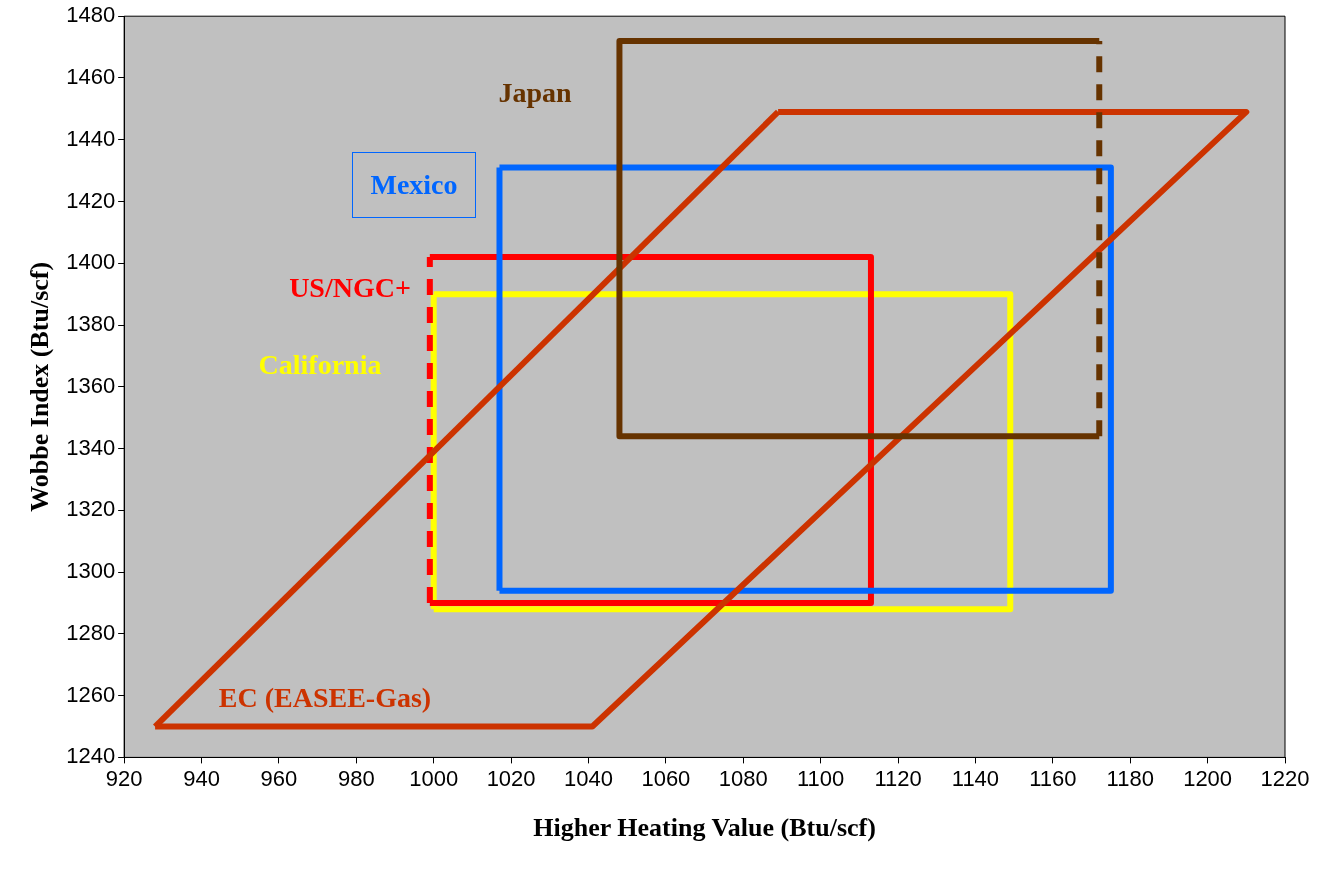 Image resolution: width=1325 pixels, height=879 pixels. What do you see at coordinates (975, 778) in the screenshot?
I see `x-tick-label: 1140` at bounding box center [975, 778].